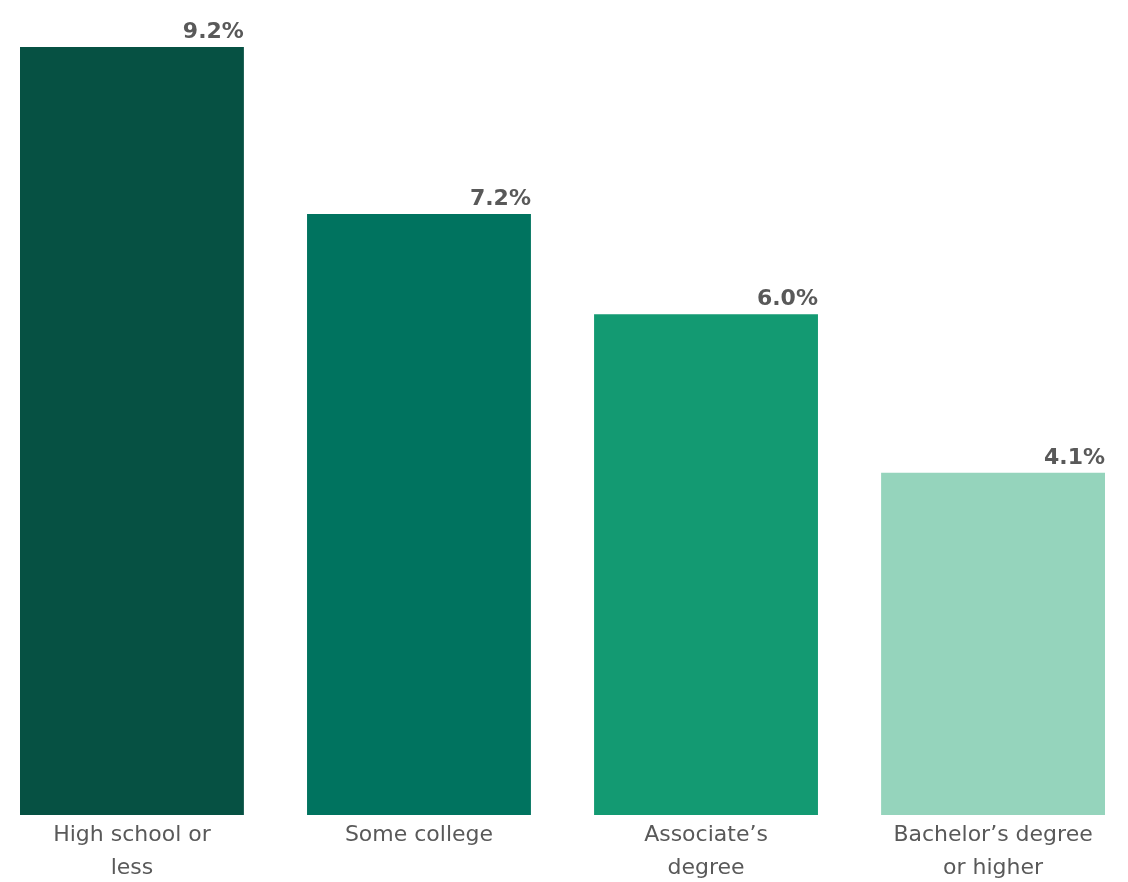 The height and width of the screenshot is (882, 1128). Describe the element at coordinates (132, 849) in the screenshot. I see `x-tick-label: High school or less` at that location.